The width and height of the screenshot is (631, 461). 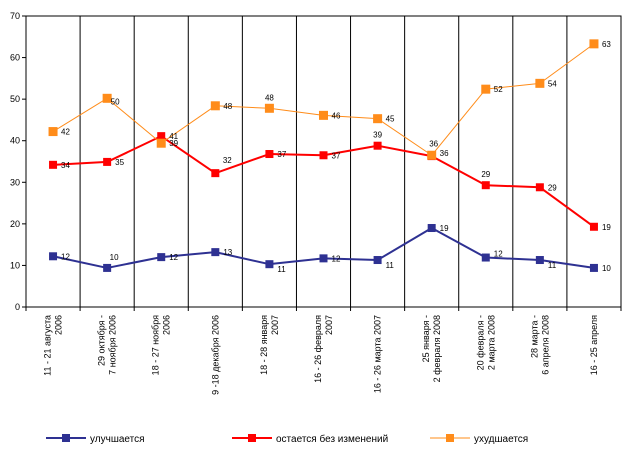 I want to click on x-tick-label-line: 9 -18 декабря 2006, so click(x=215, y=355).